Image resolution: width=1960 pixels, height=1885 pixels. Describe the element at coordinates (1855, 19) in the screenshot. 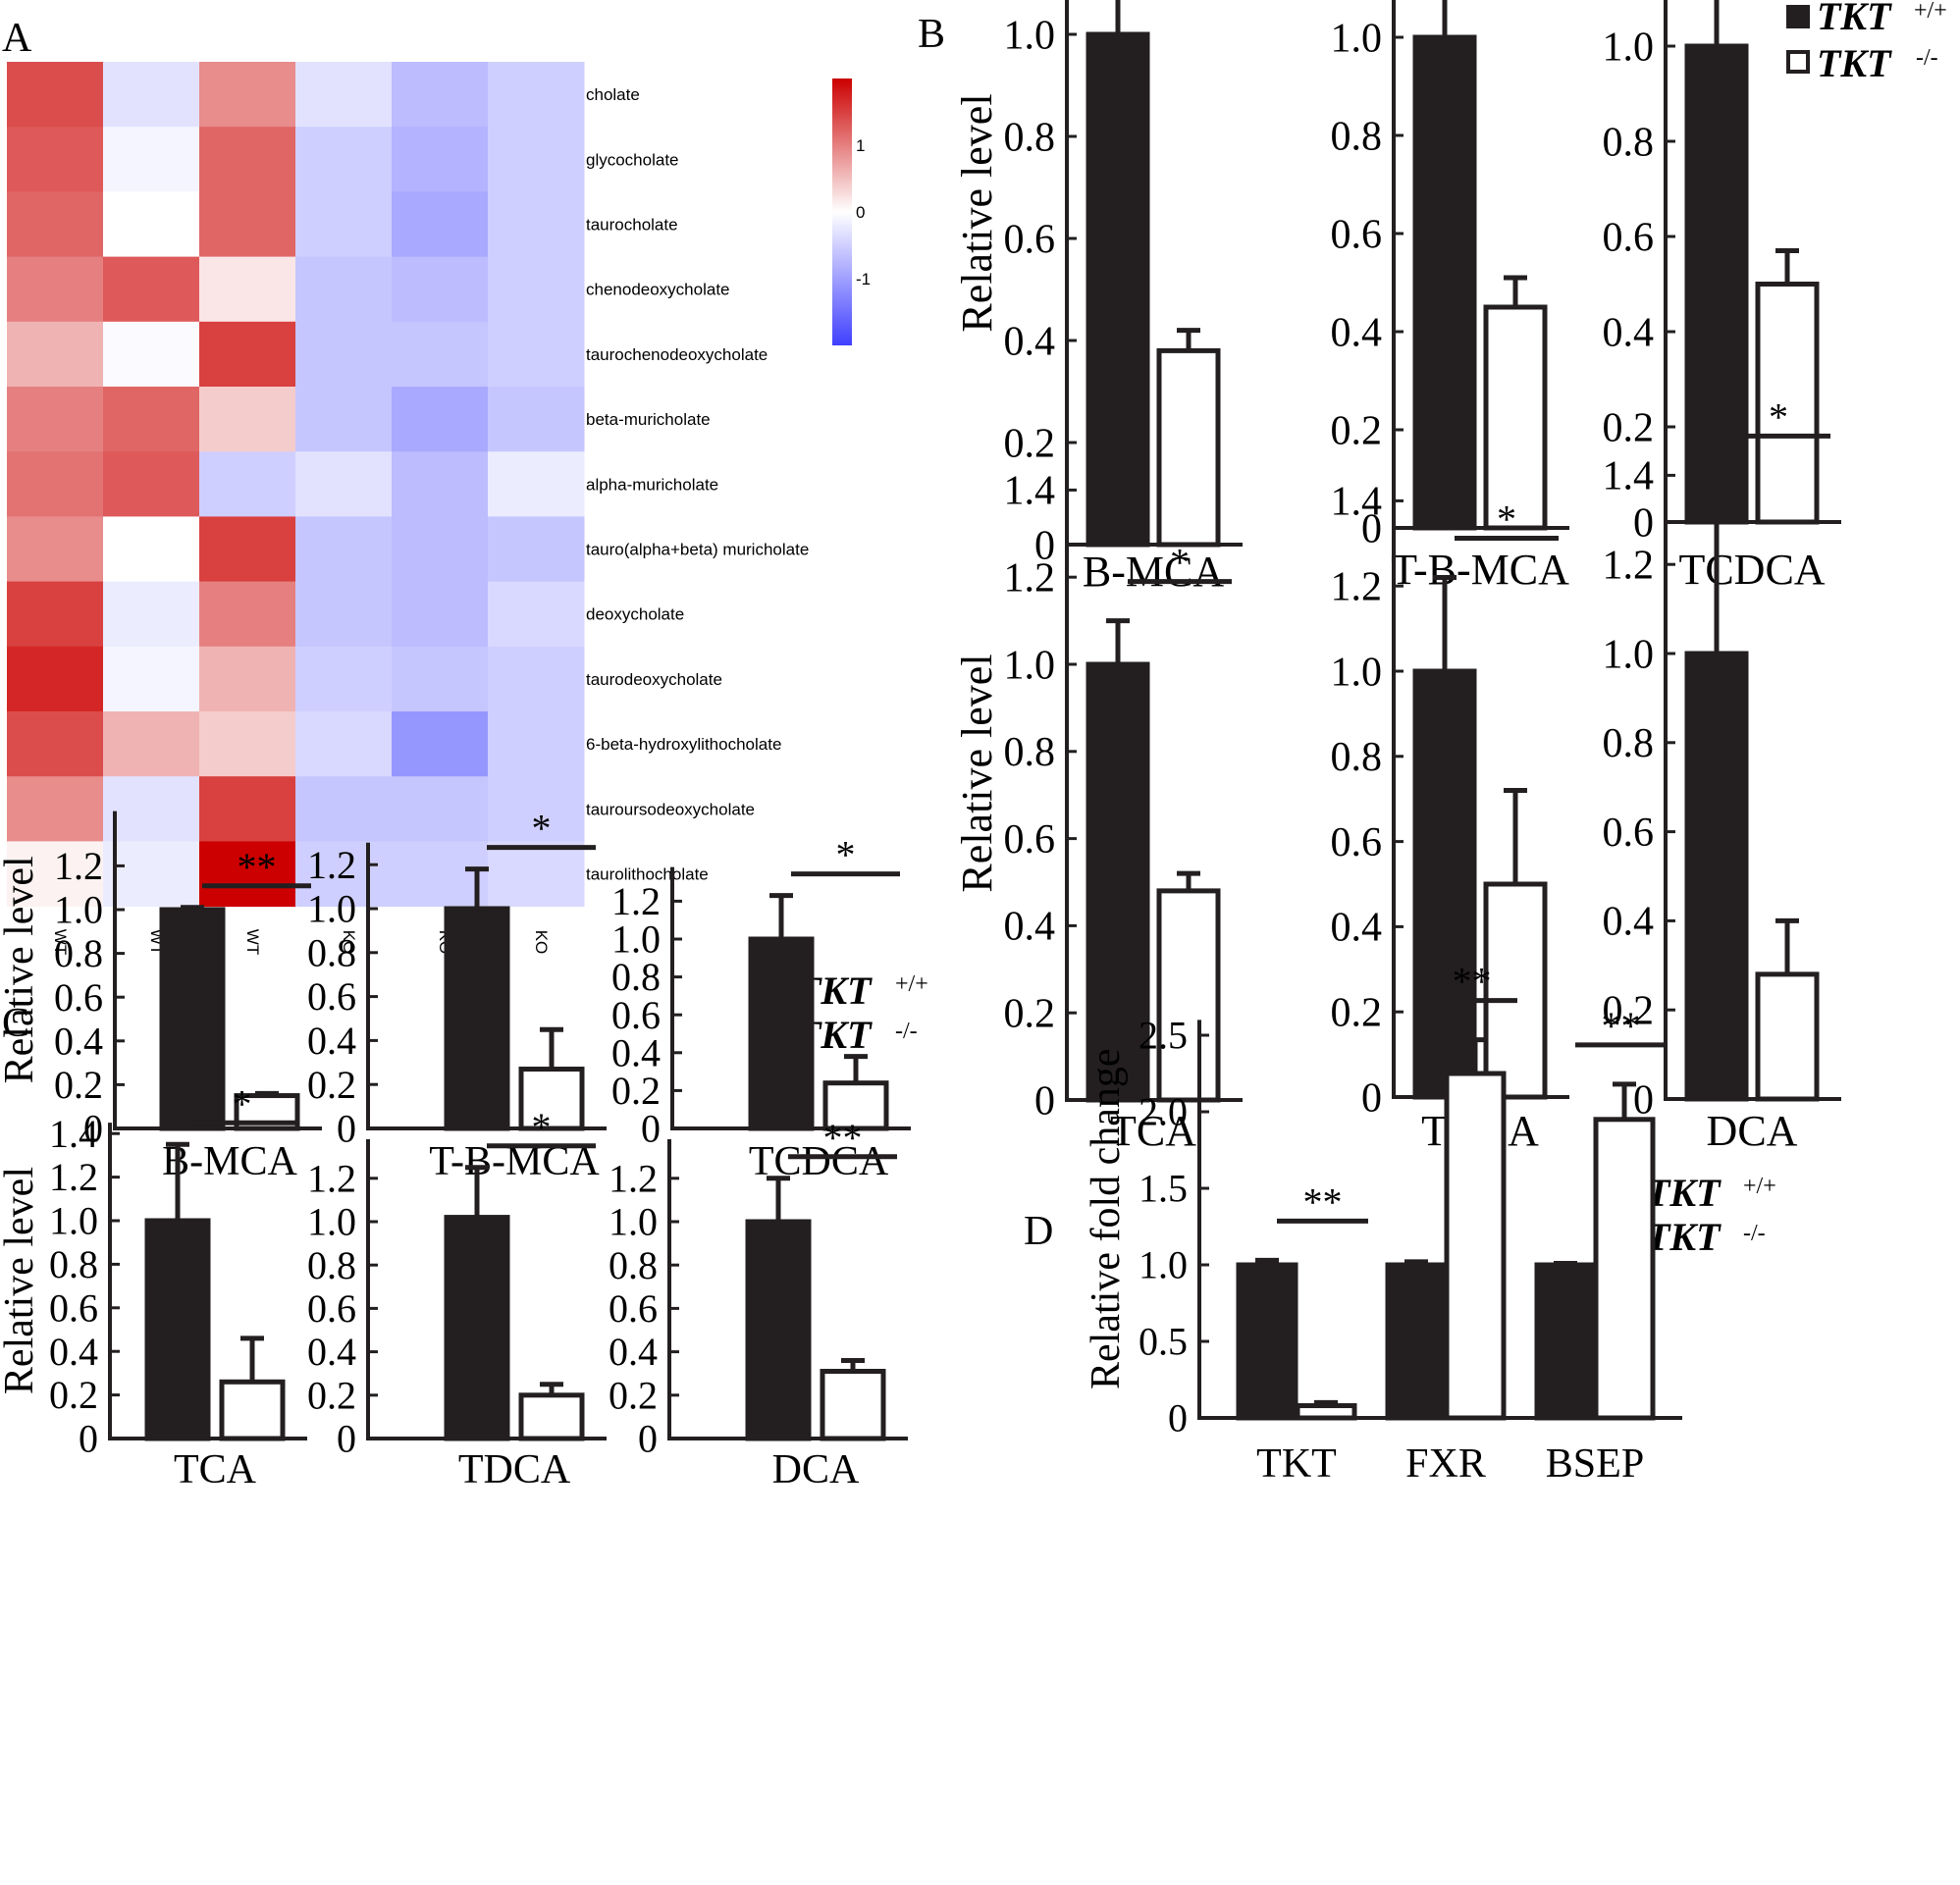

I see `legend-label-wt: TKT` at that location.